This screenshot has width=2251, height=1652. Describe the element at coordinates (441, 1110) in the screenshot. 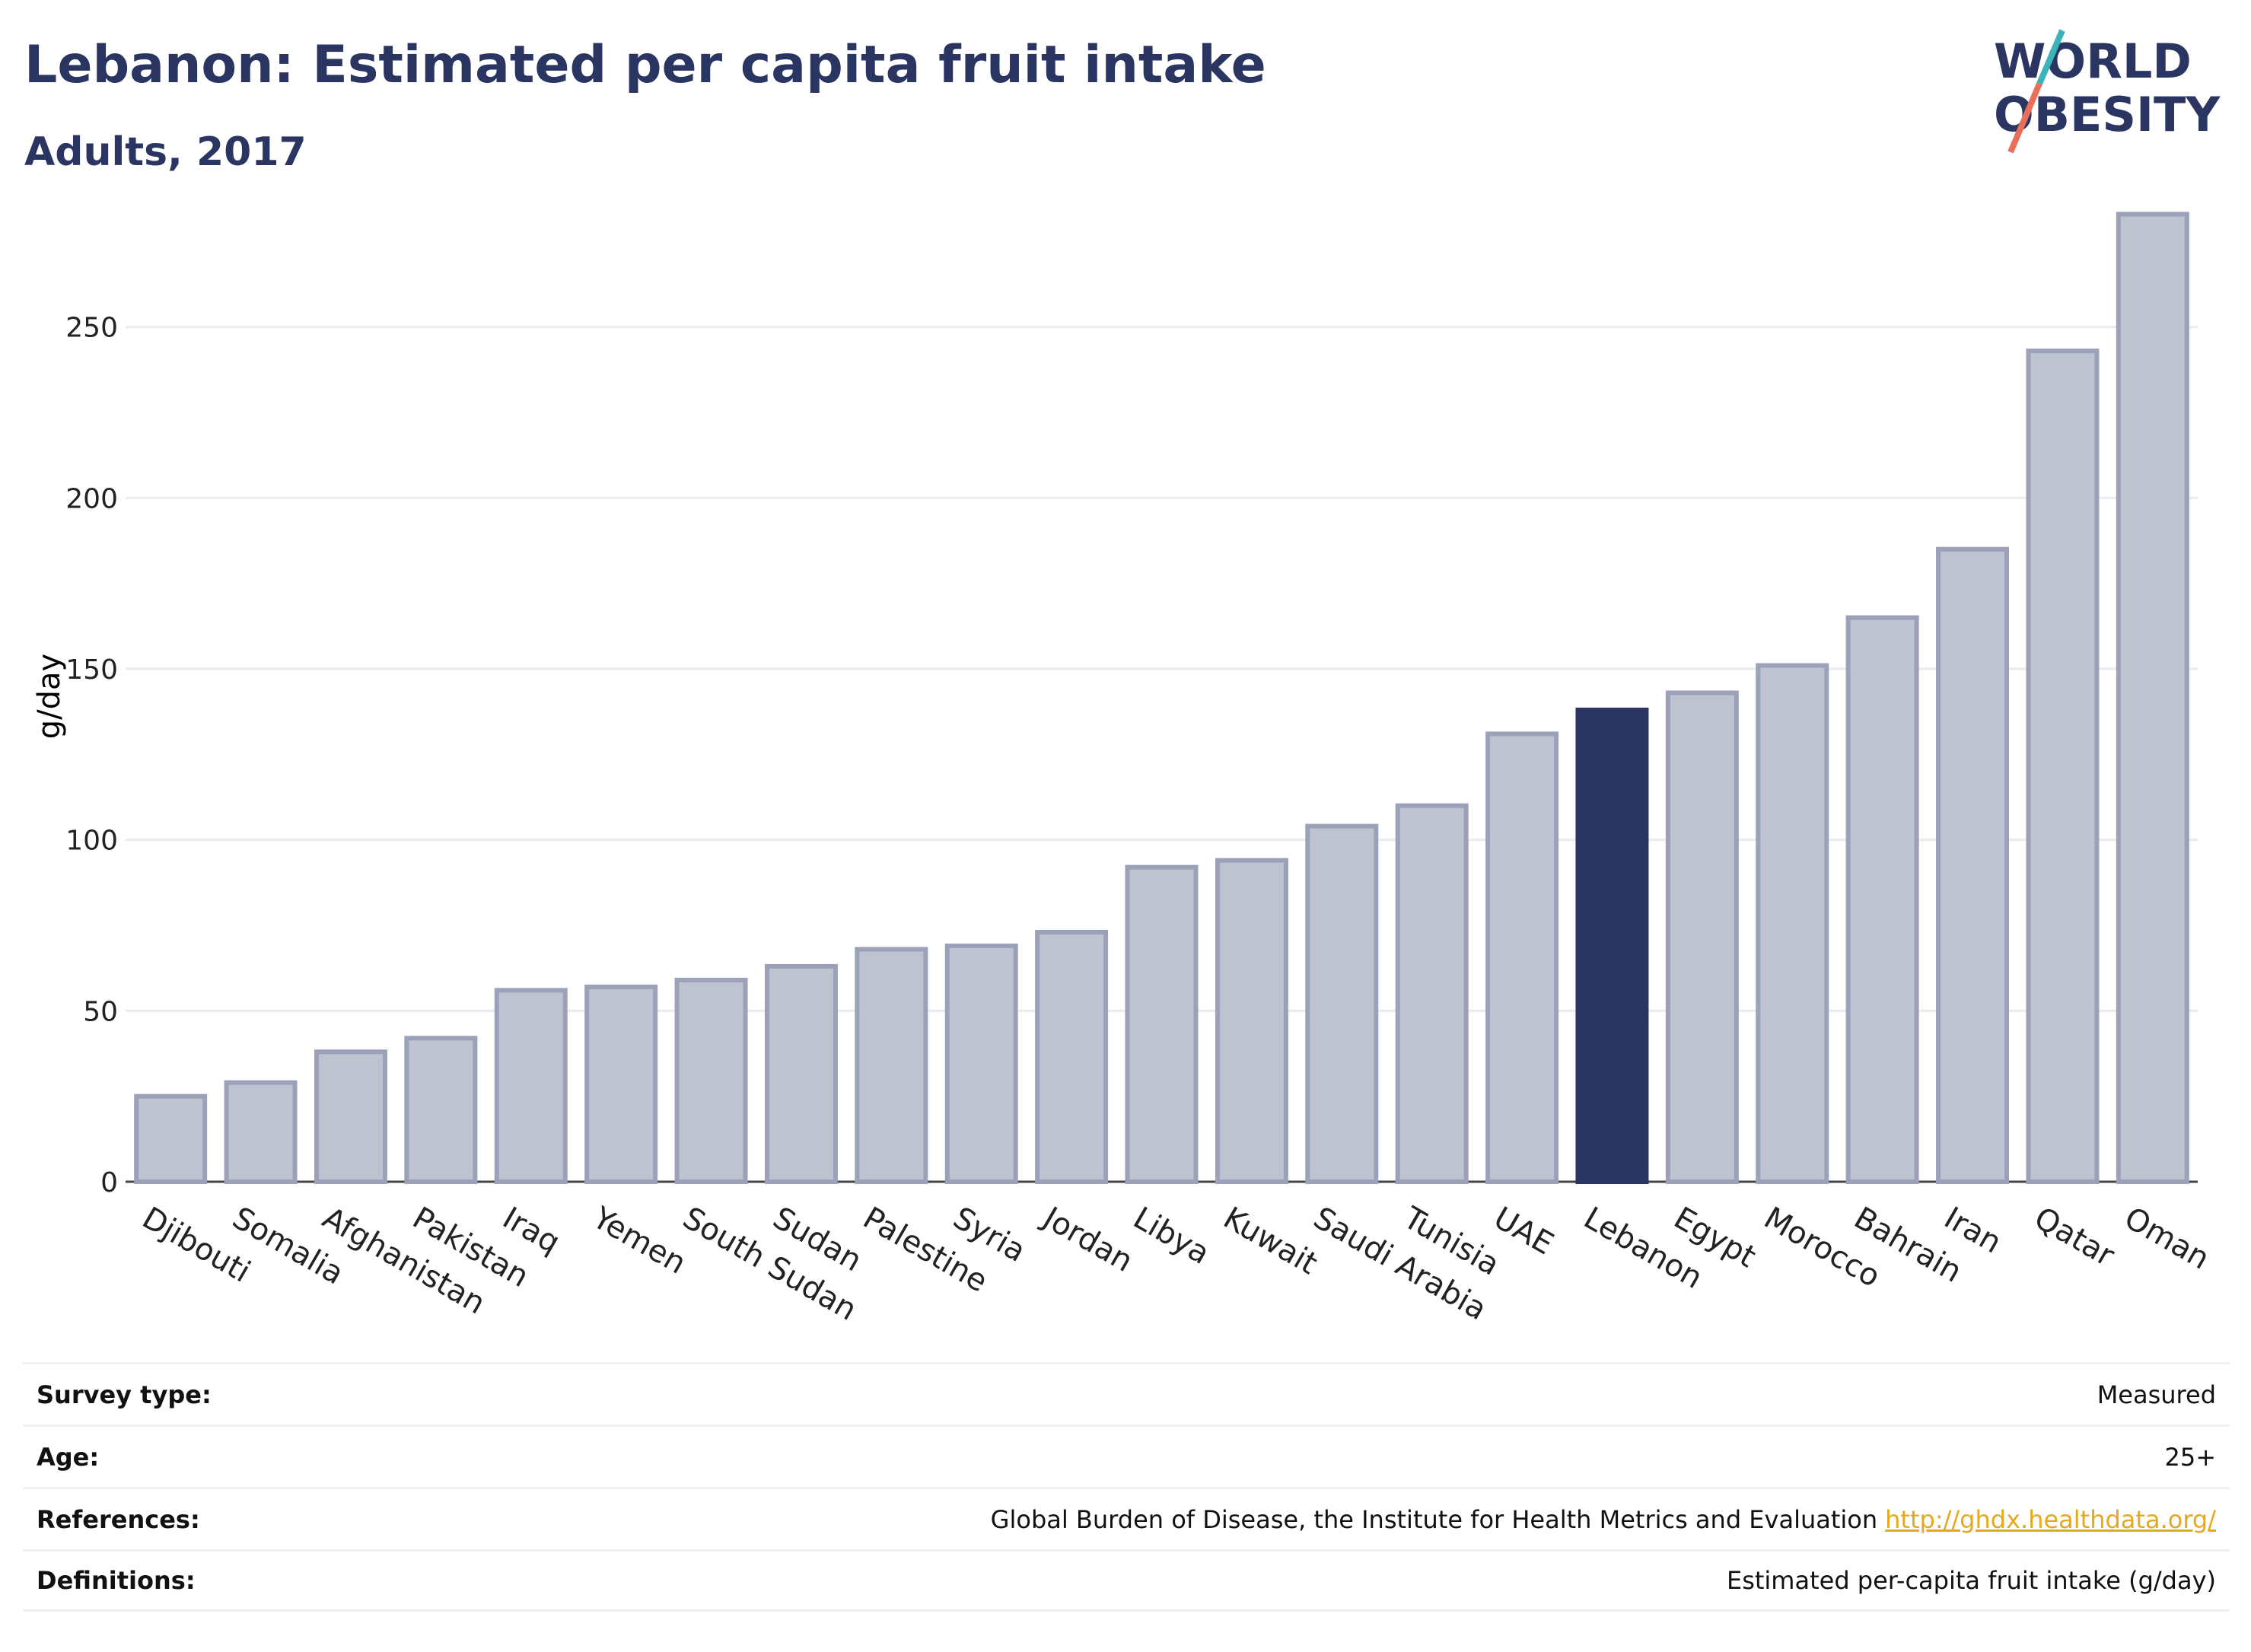

I see `bar-pakistan` at that location.